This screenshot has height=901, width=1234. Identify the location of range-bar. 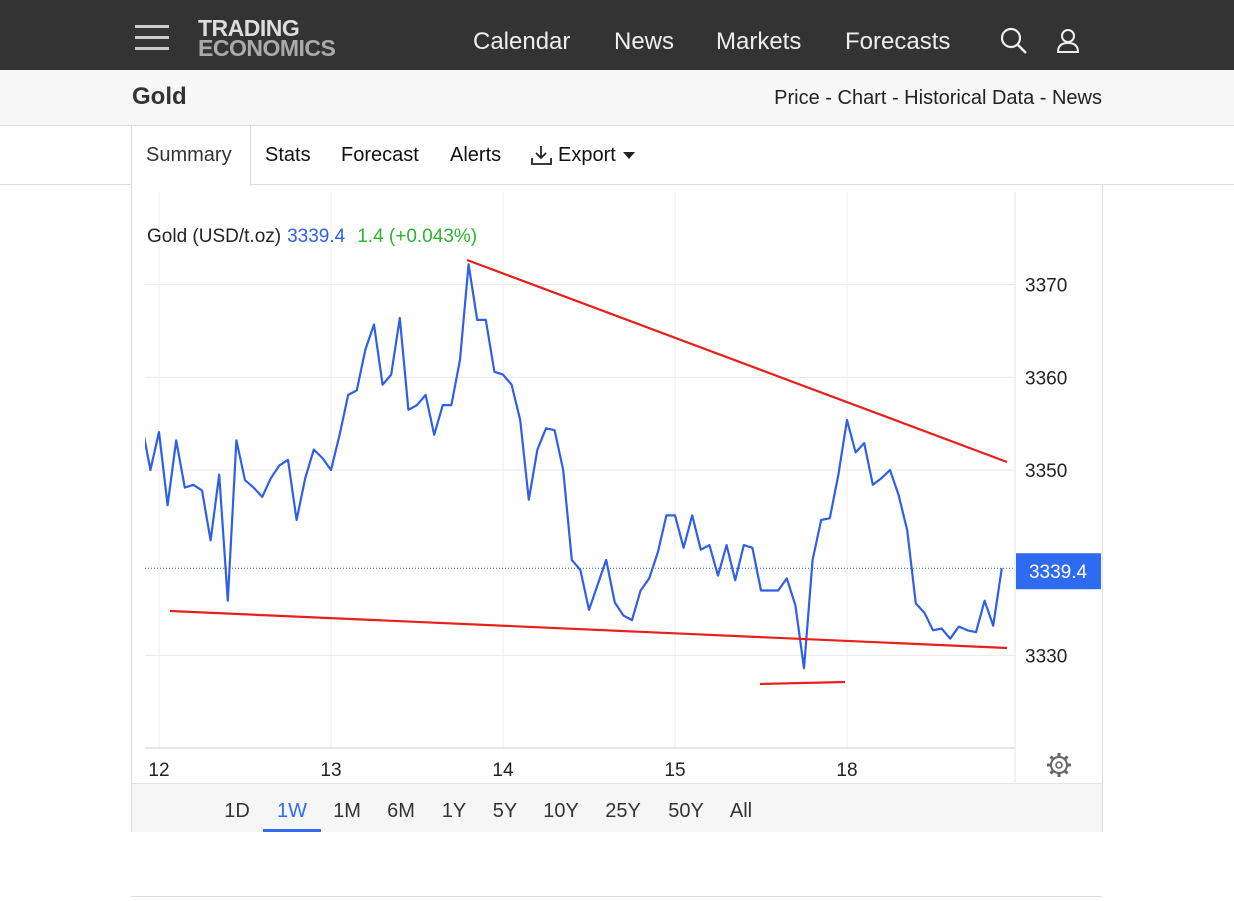
(617, 807).